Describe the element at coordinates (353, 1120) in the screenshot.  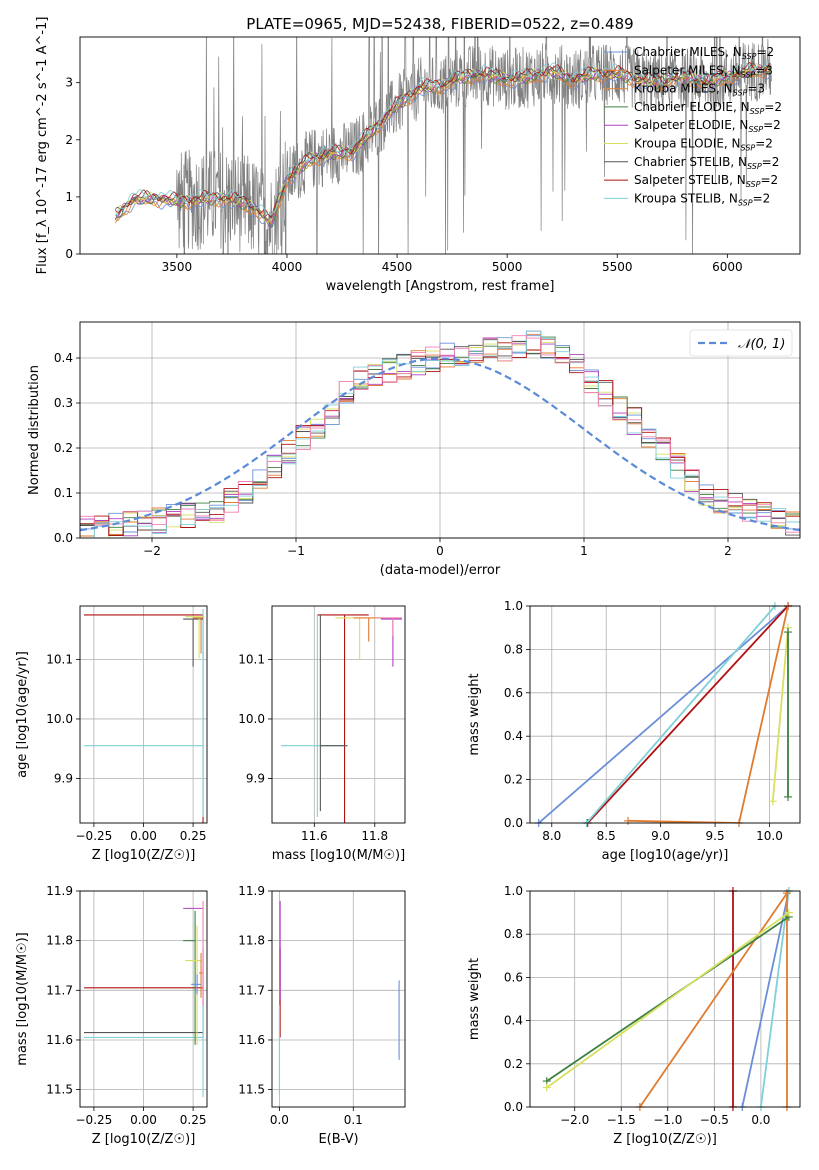
I see `x-tick-label: 0.1` at that location.